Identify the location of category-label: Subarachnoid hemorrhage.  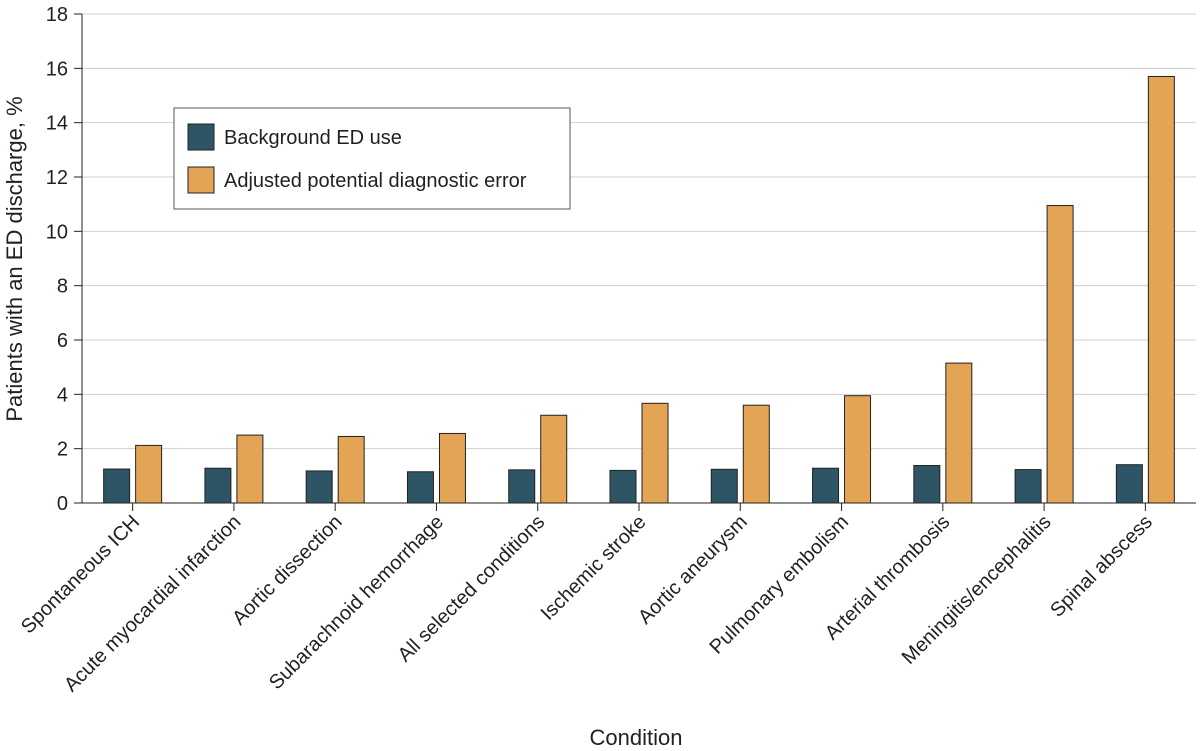
(356, 602).